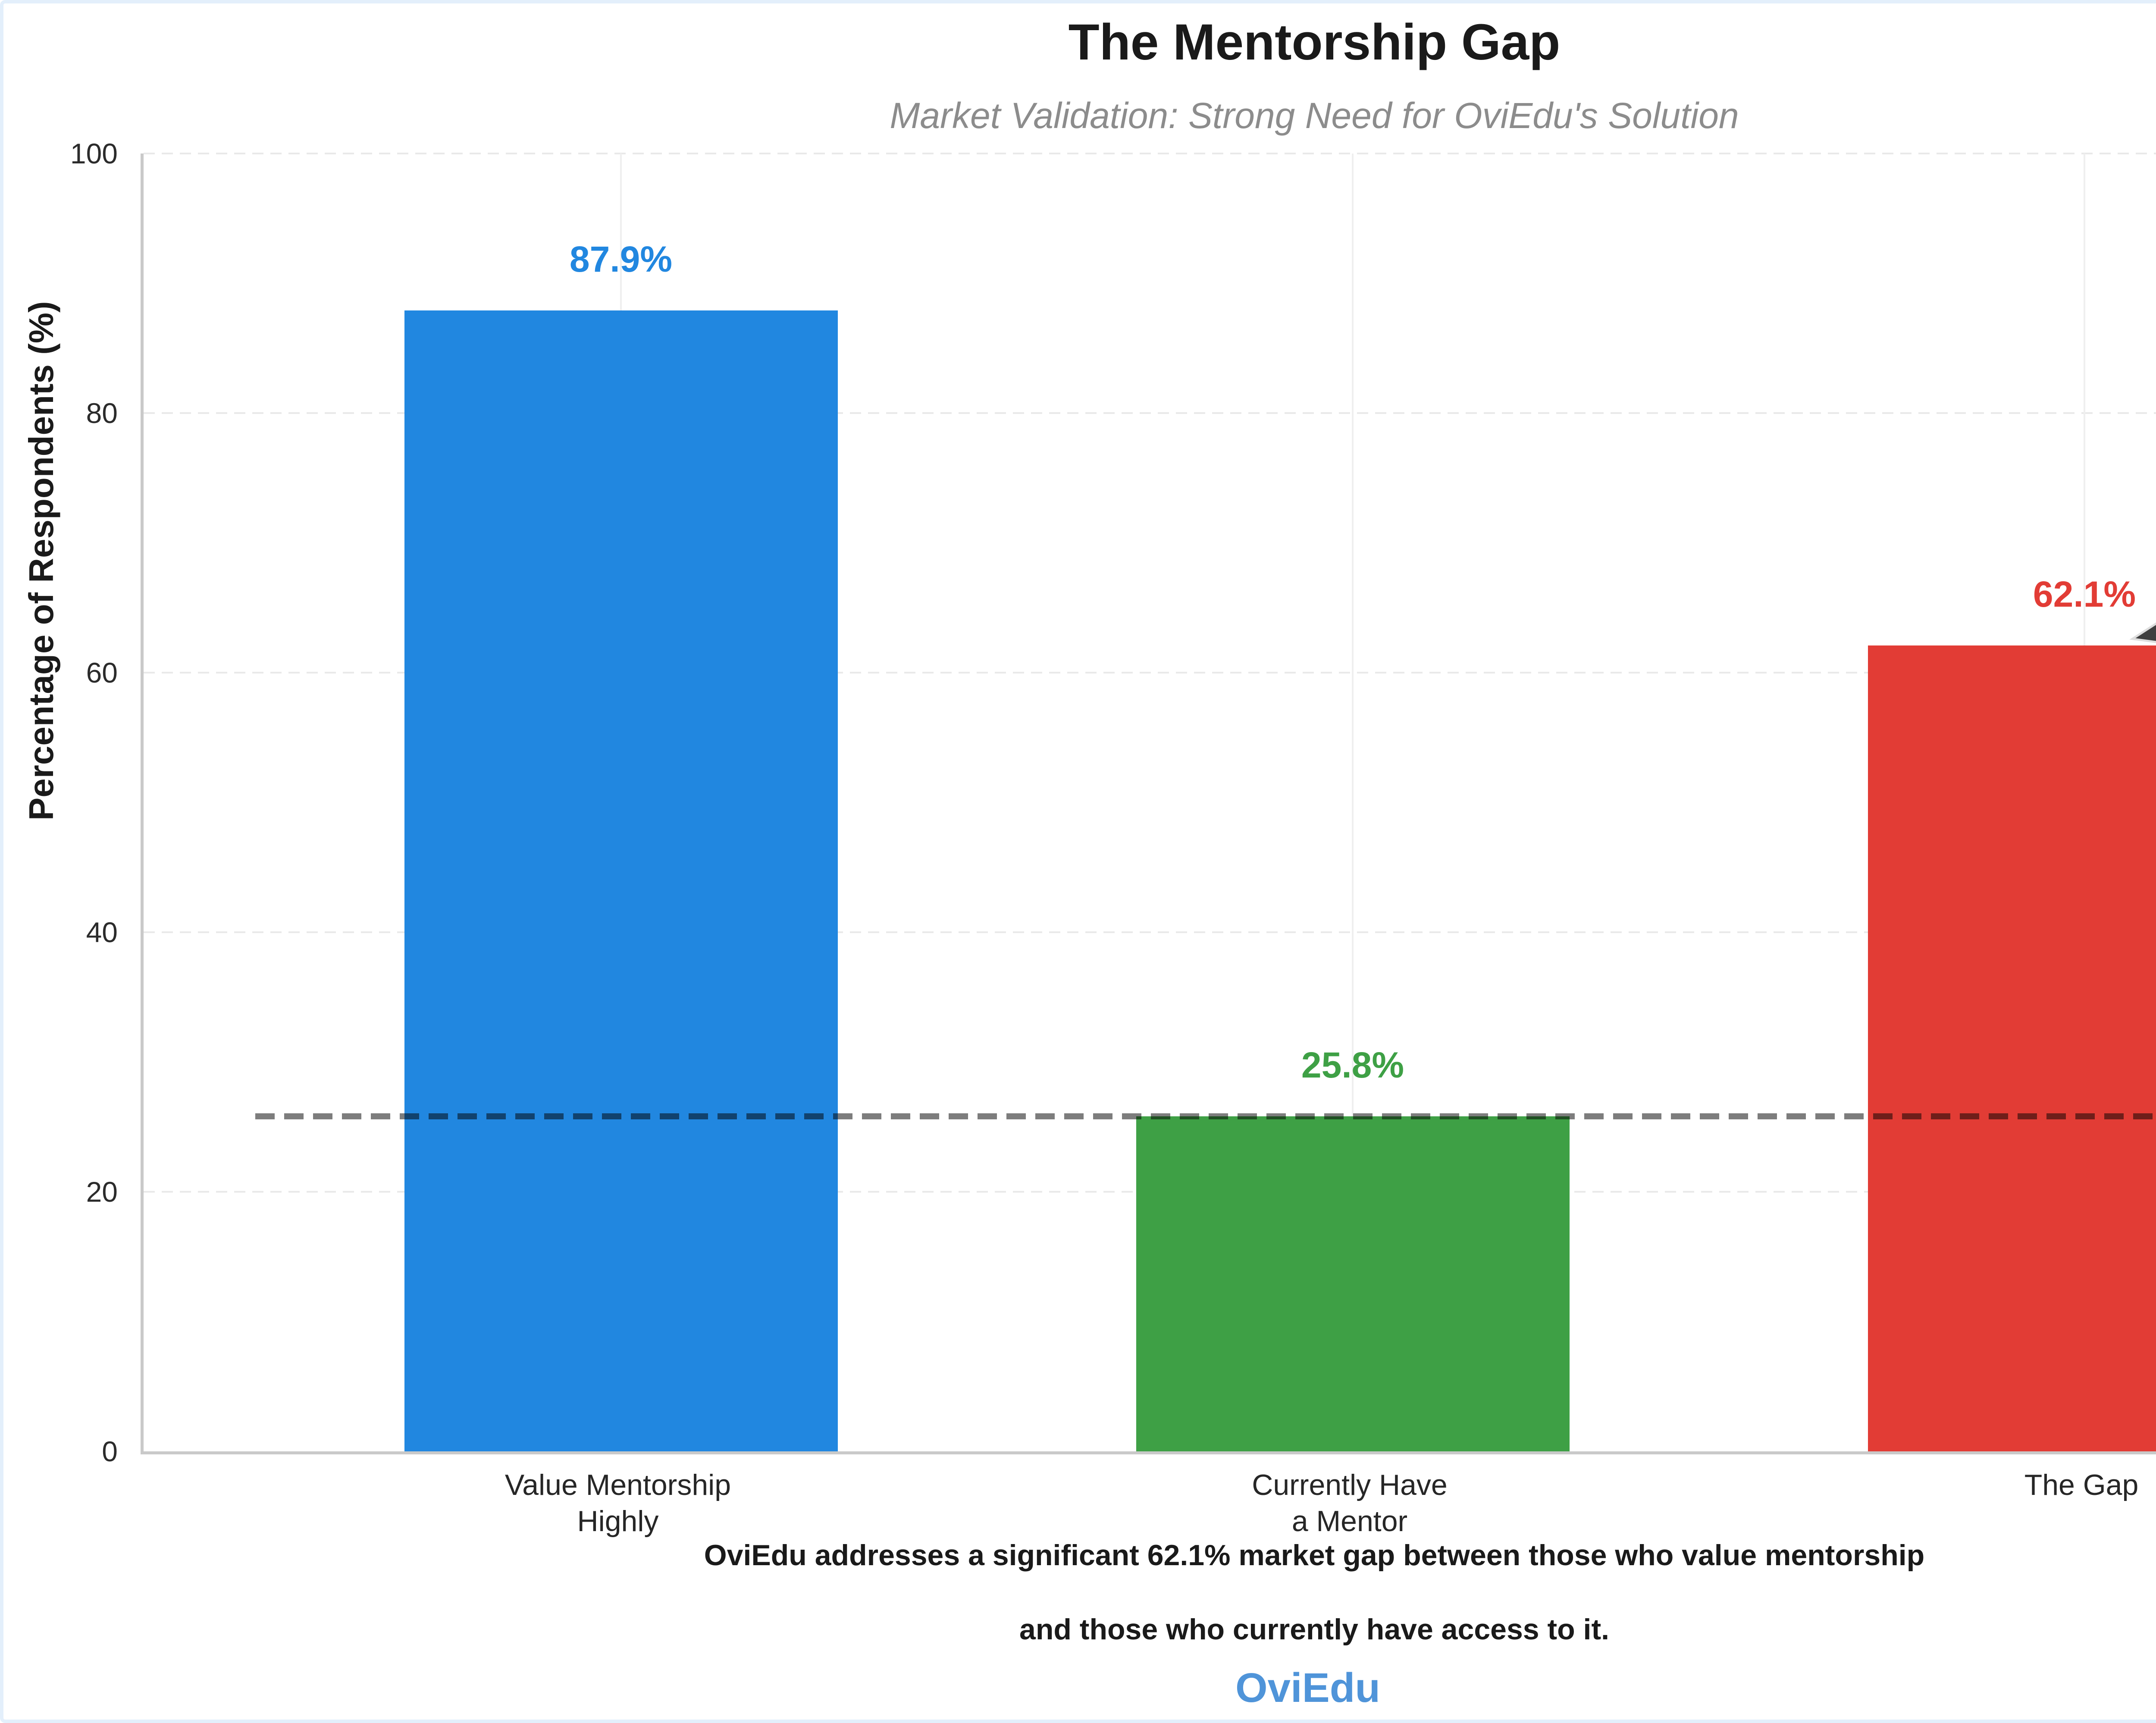 The image size is (2156, 1723). Describe the element at coordinates (102, 1192) in the screenshot. I see `y-tick-20: 20` at that location.